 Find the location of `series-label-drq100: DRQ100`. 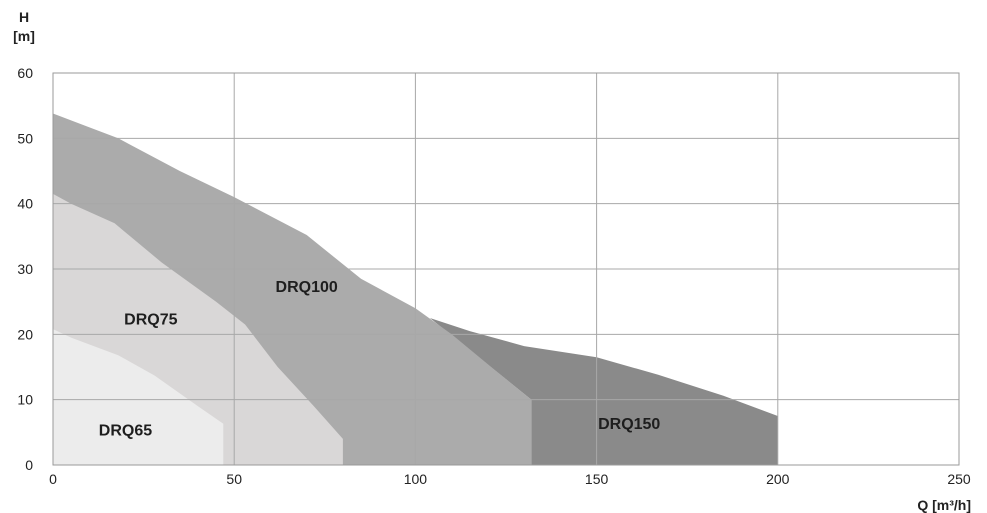

series-label-drq100: DRQ100 is located at coordinates (307, 287).